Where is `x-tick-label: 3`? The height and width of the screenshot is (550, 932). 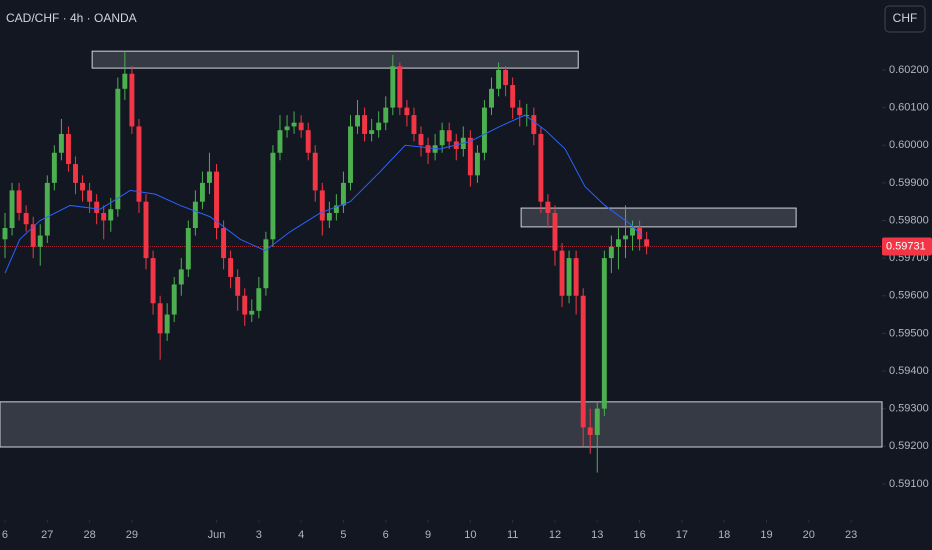 x-tick-label: 3 is located at coordinates (259, 535).